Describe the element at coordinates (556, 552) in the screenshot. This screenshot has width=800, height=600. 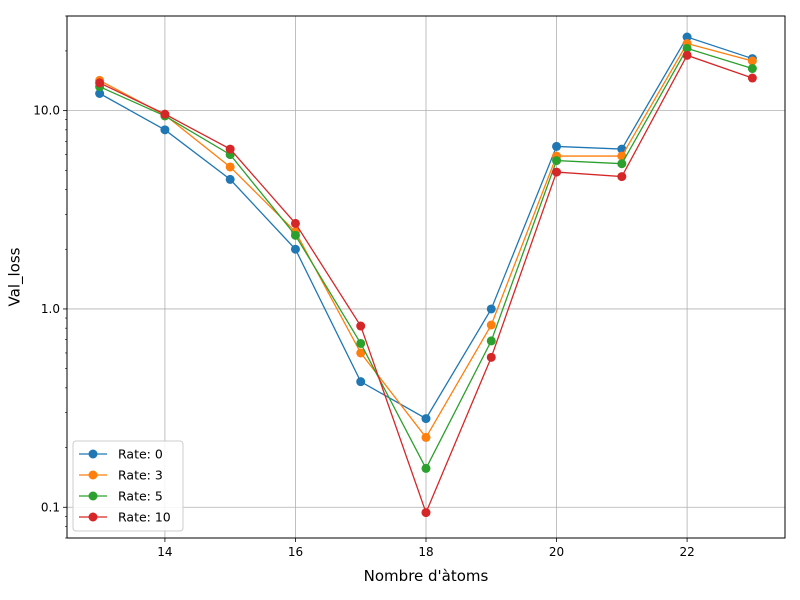
I see `x-tick-label: 20` at that location.